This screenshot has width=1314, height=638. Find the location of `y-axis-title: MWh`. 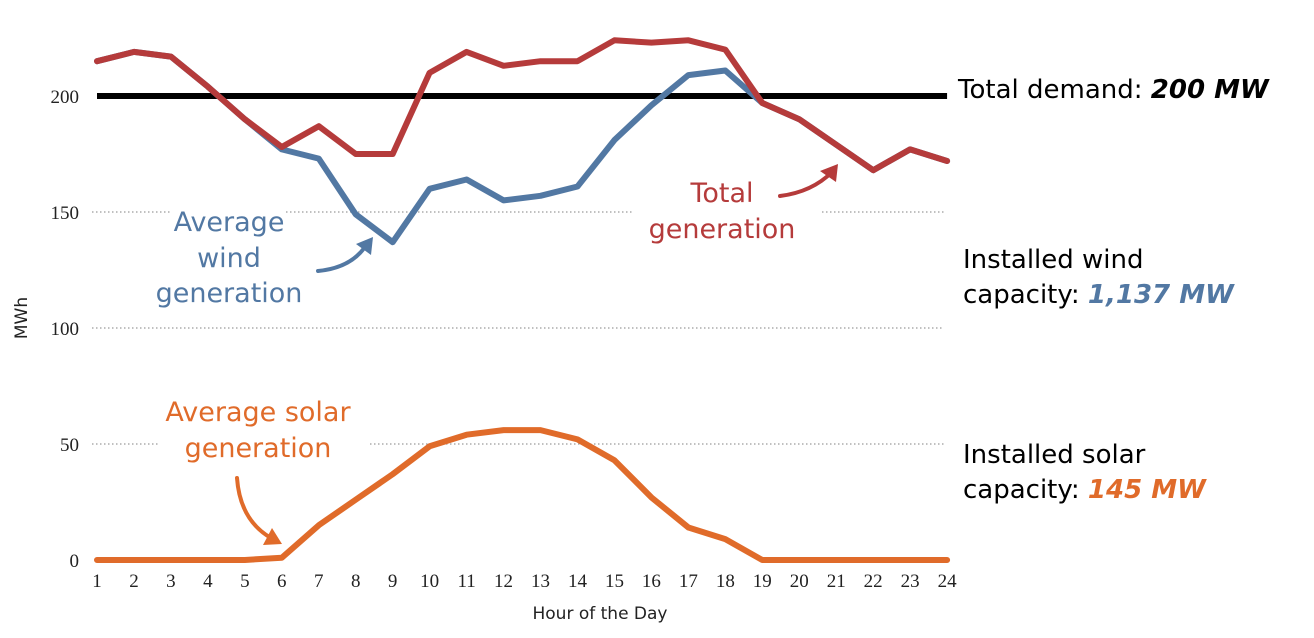

y-axis-title: MWh is located at coordinates (22, 318).